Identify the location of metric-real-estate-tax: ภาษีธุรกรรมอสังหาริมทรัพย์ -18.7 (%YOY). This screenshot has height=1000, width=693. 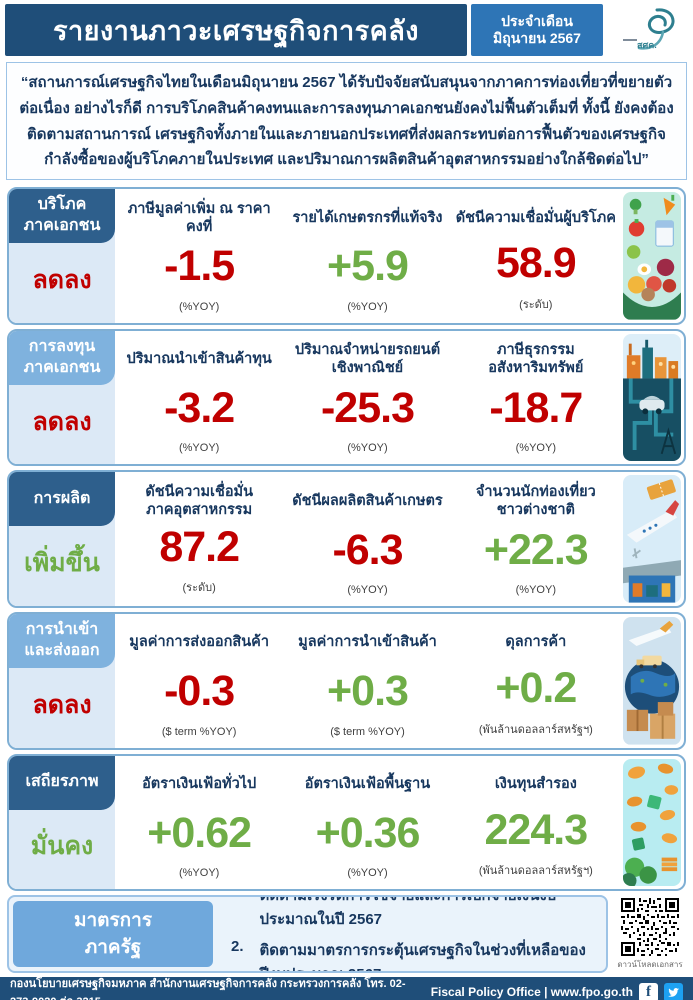
(536, 400).